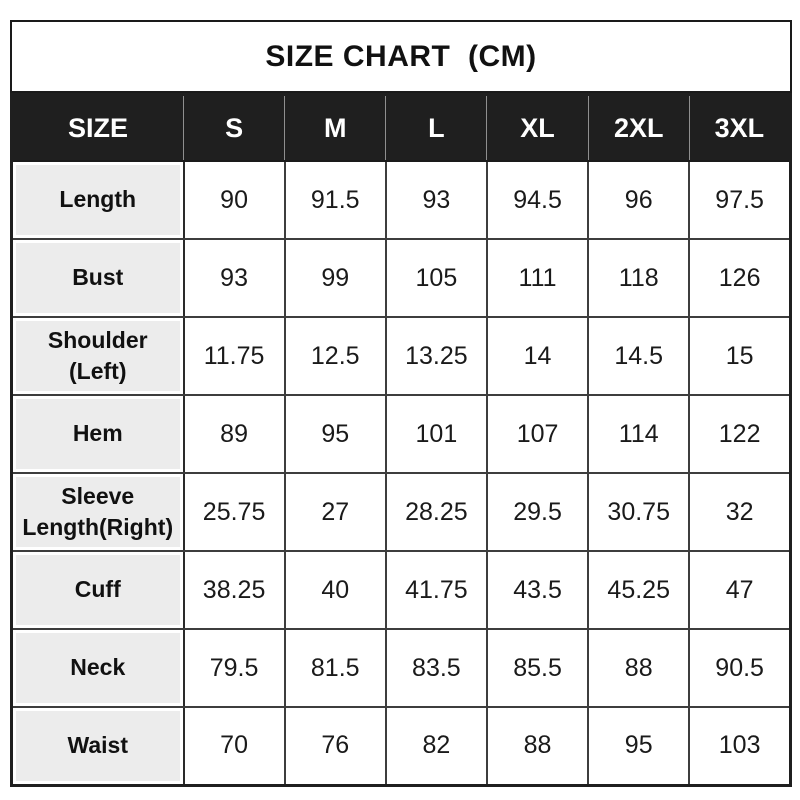 The width and height of the screenshot is (800, 800). I want to click on table-row: Neck 79.5 81.5 83.5 85.5 88 90.5, so click(401, 668).